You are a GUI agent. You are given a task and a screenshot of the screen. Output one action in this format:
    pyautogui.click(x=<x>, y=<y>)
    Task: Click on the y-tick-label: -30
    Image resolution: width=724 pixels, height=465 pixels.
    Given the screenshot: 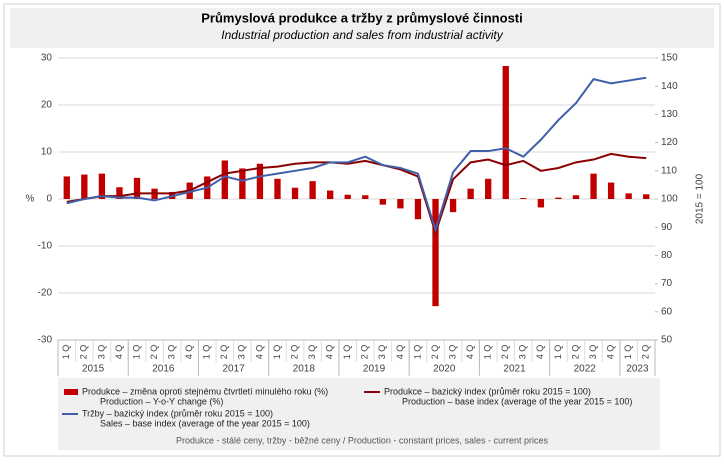 What is the action you would take?
    pyautogui.click(x=45, y=340)
    